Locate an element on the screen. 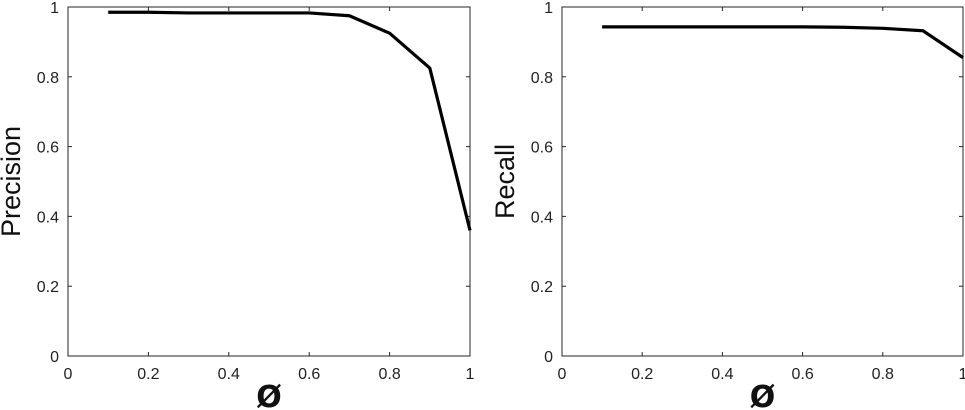  y-axis-label: Recall is located at coordinates (505, 181).